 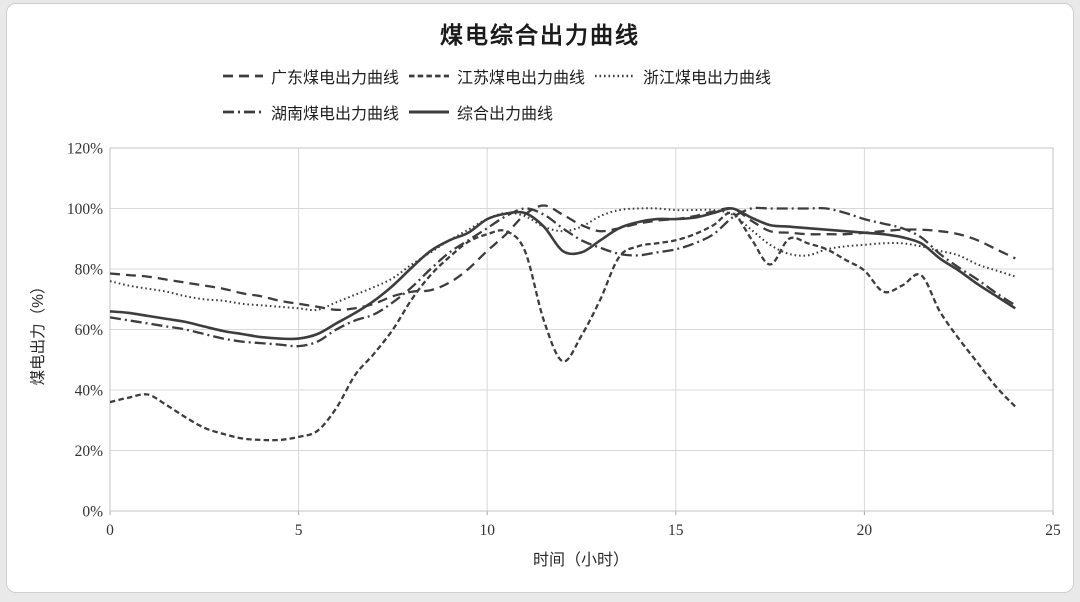 What do you see at coordinates (89, 330) in the screenshot?
I see `y-tick-label: 60%` at bounding box center [89, 330].